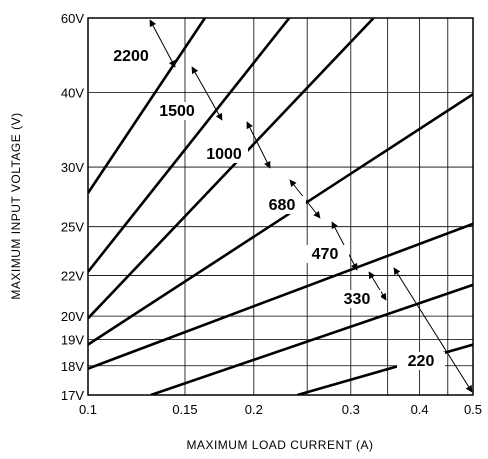  I want to click on y-tick-label: 20V, so click(72, 316).